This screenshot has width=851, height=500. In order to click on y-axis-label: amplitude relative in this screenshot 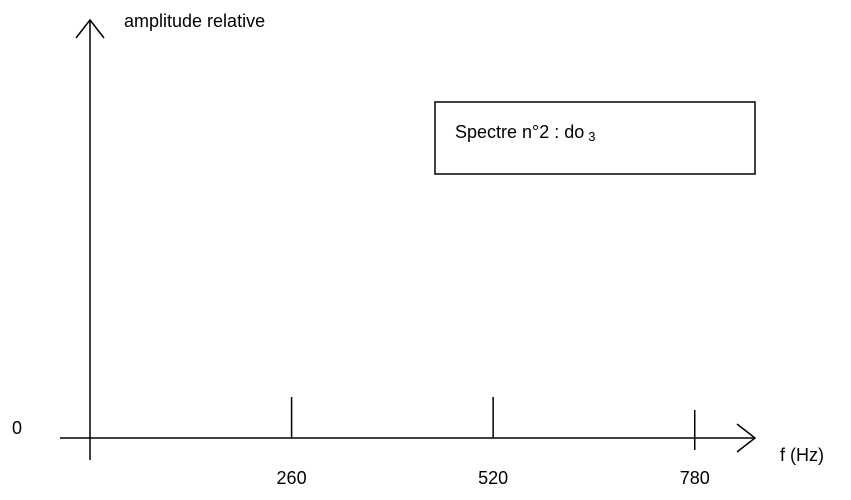, I will do `click(194, 21)`.